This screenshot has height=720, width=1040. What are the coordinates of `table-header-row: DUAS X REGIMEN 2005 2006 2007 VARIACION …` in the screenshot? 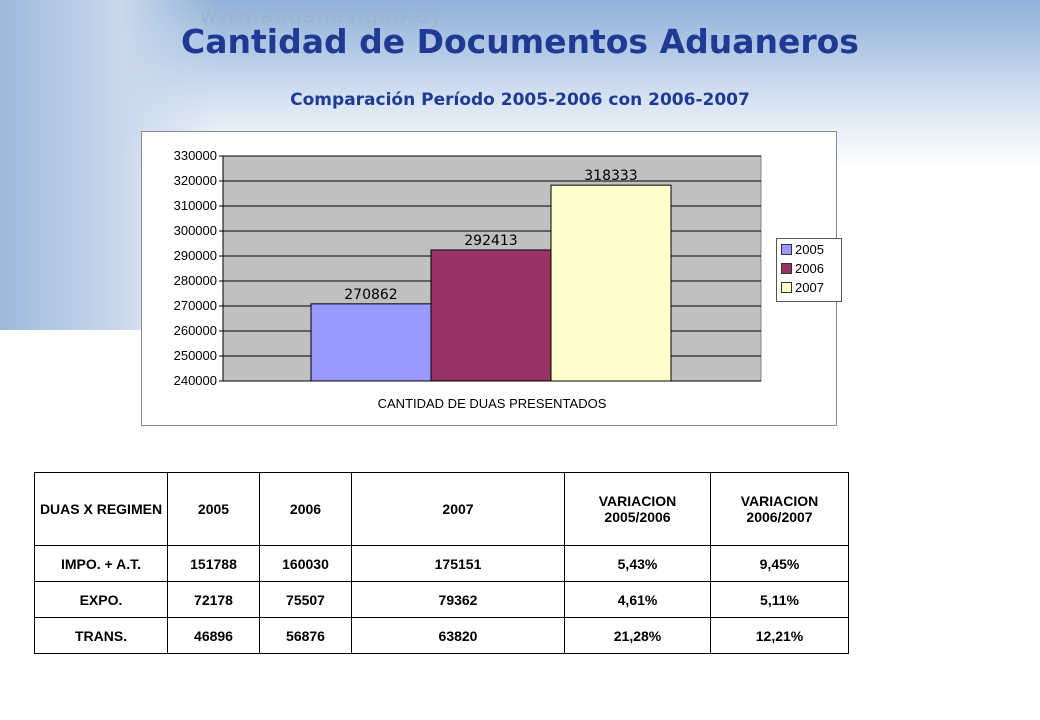 It's located at (441, 509).